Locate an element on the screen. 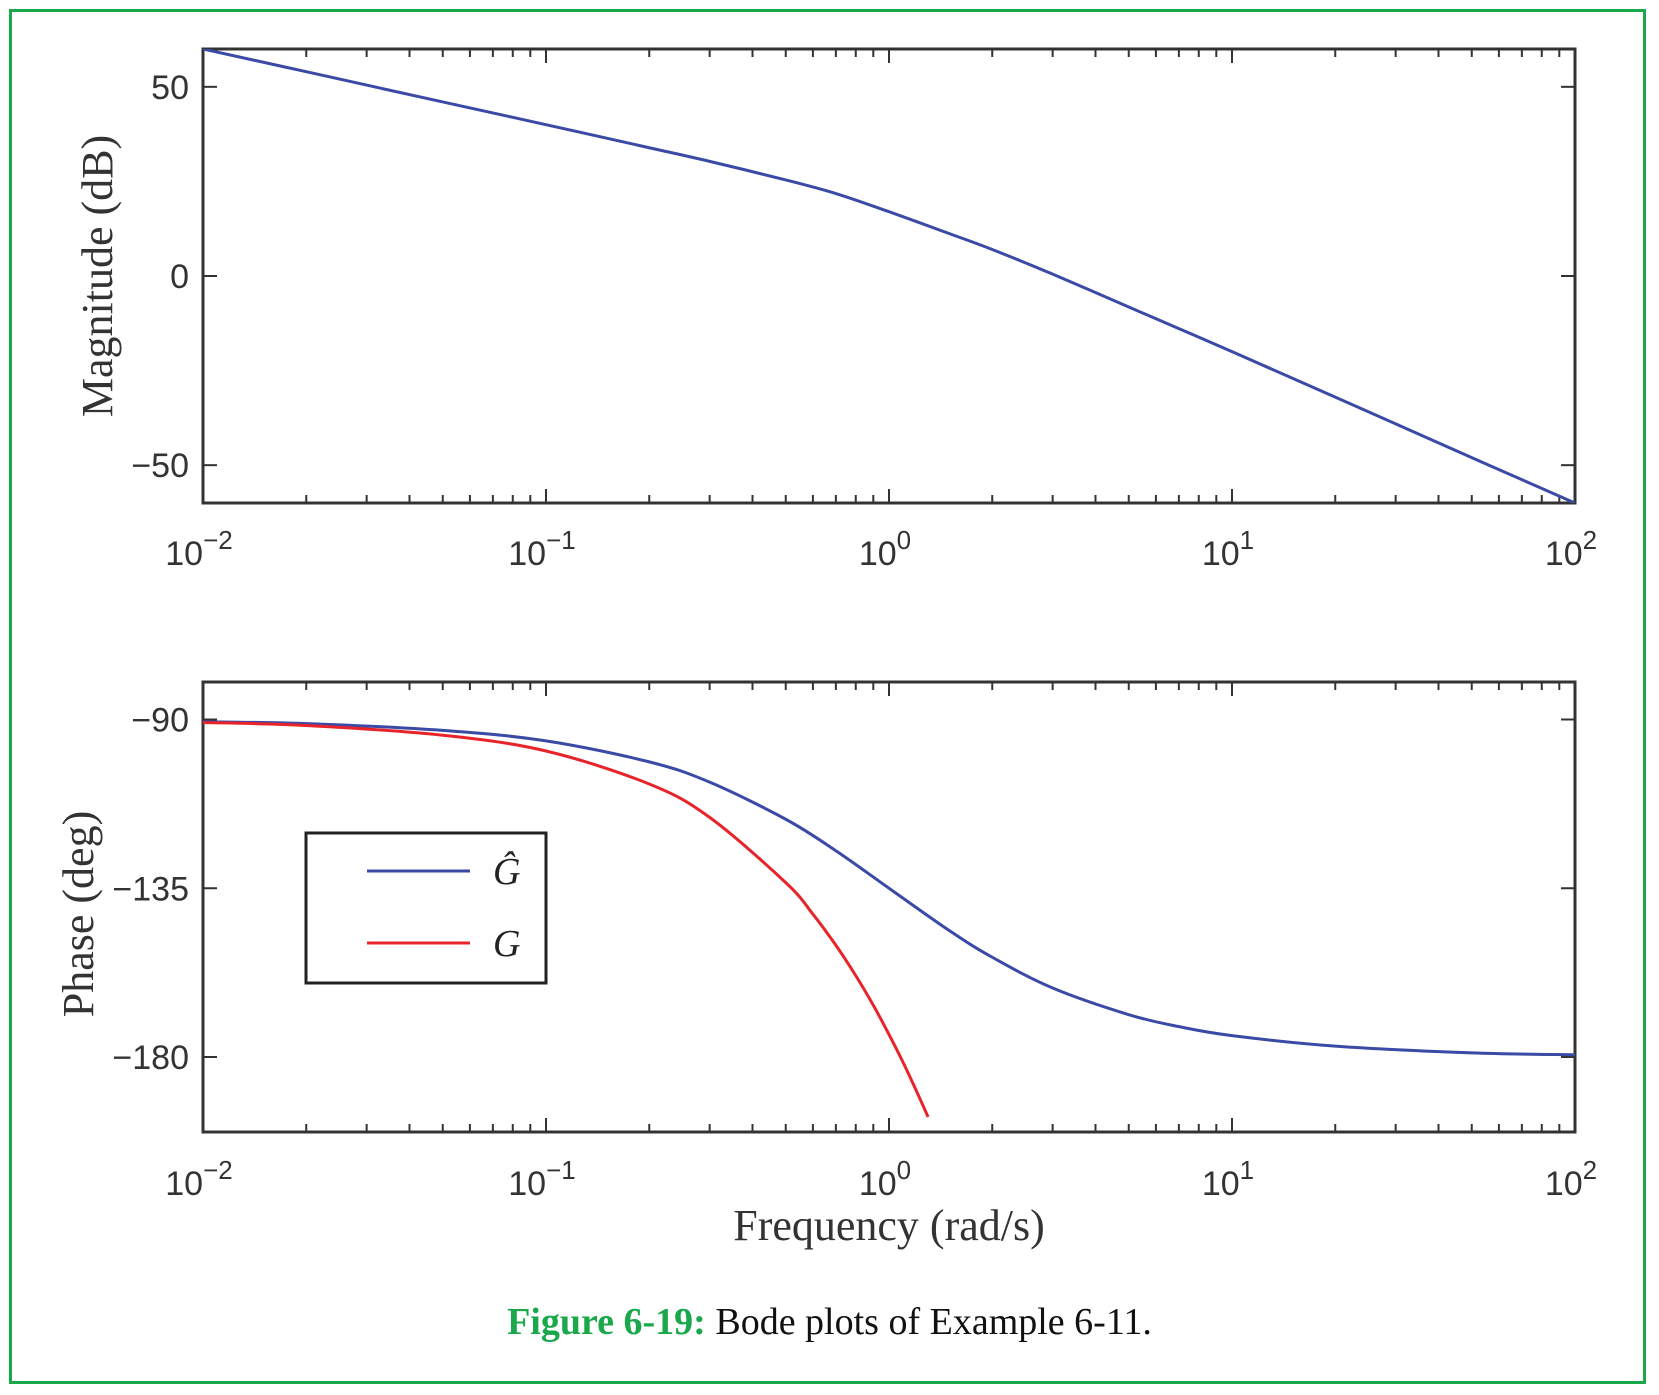  legend-box is located at coordinates (426, 908).